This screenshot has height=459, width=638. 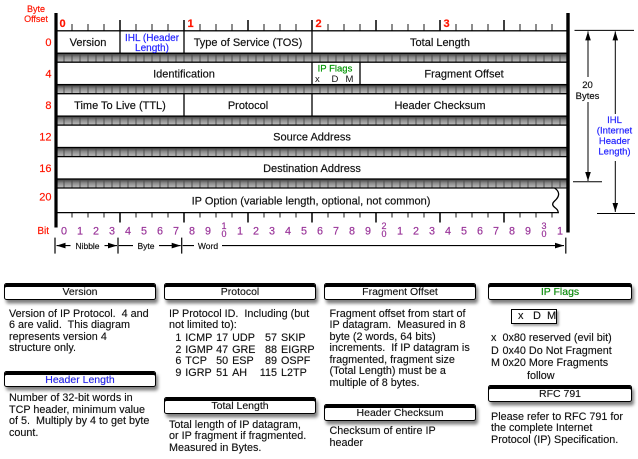 What do you see at coordinates (120, 106) in the screenshot?
I see `svg-text: Time To Live (TTL)` at bounding box center [120, 106].